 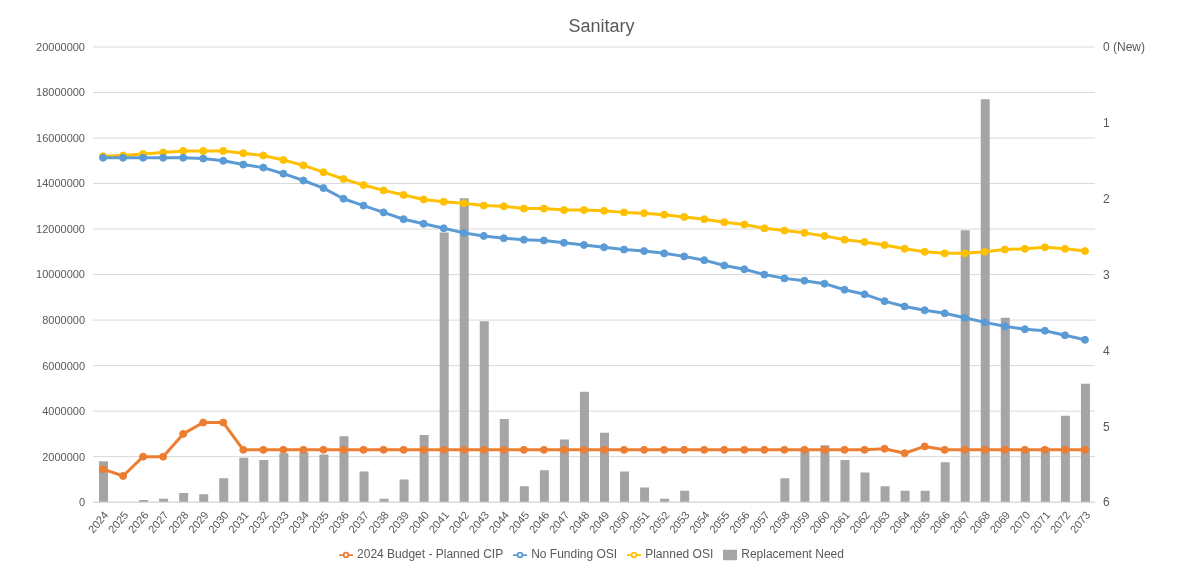 I want to click on y2-tick-label: 0 (New), so click(x=1124, y=47).